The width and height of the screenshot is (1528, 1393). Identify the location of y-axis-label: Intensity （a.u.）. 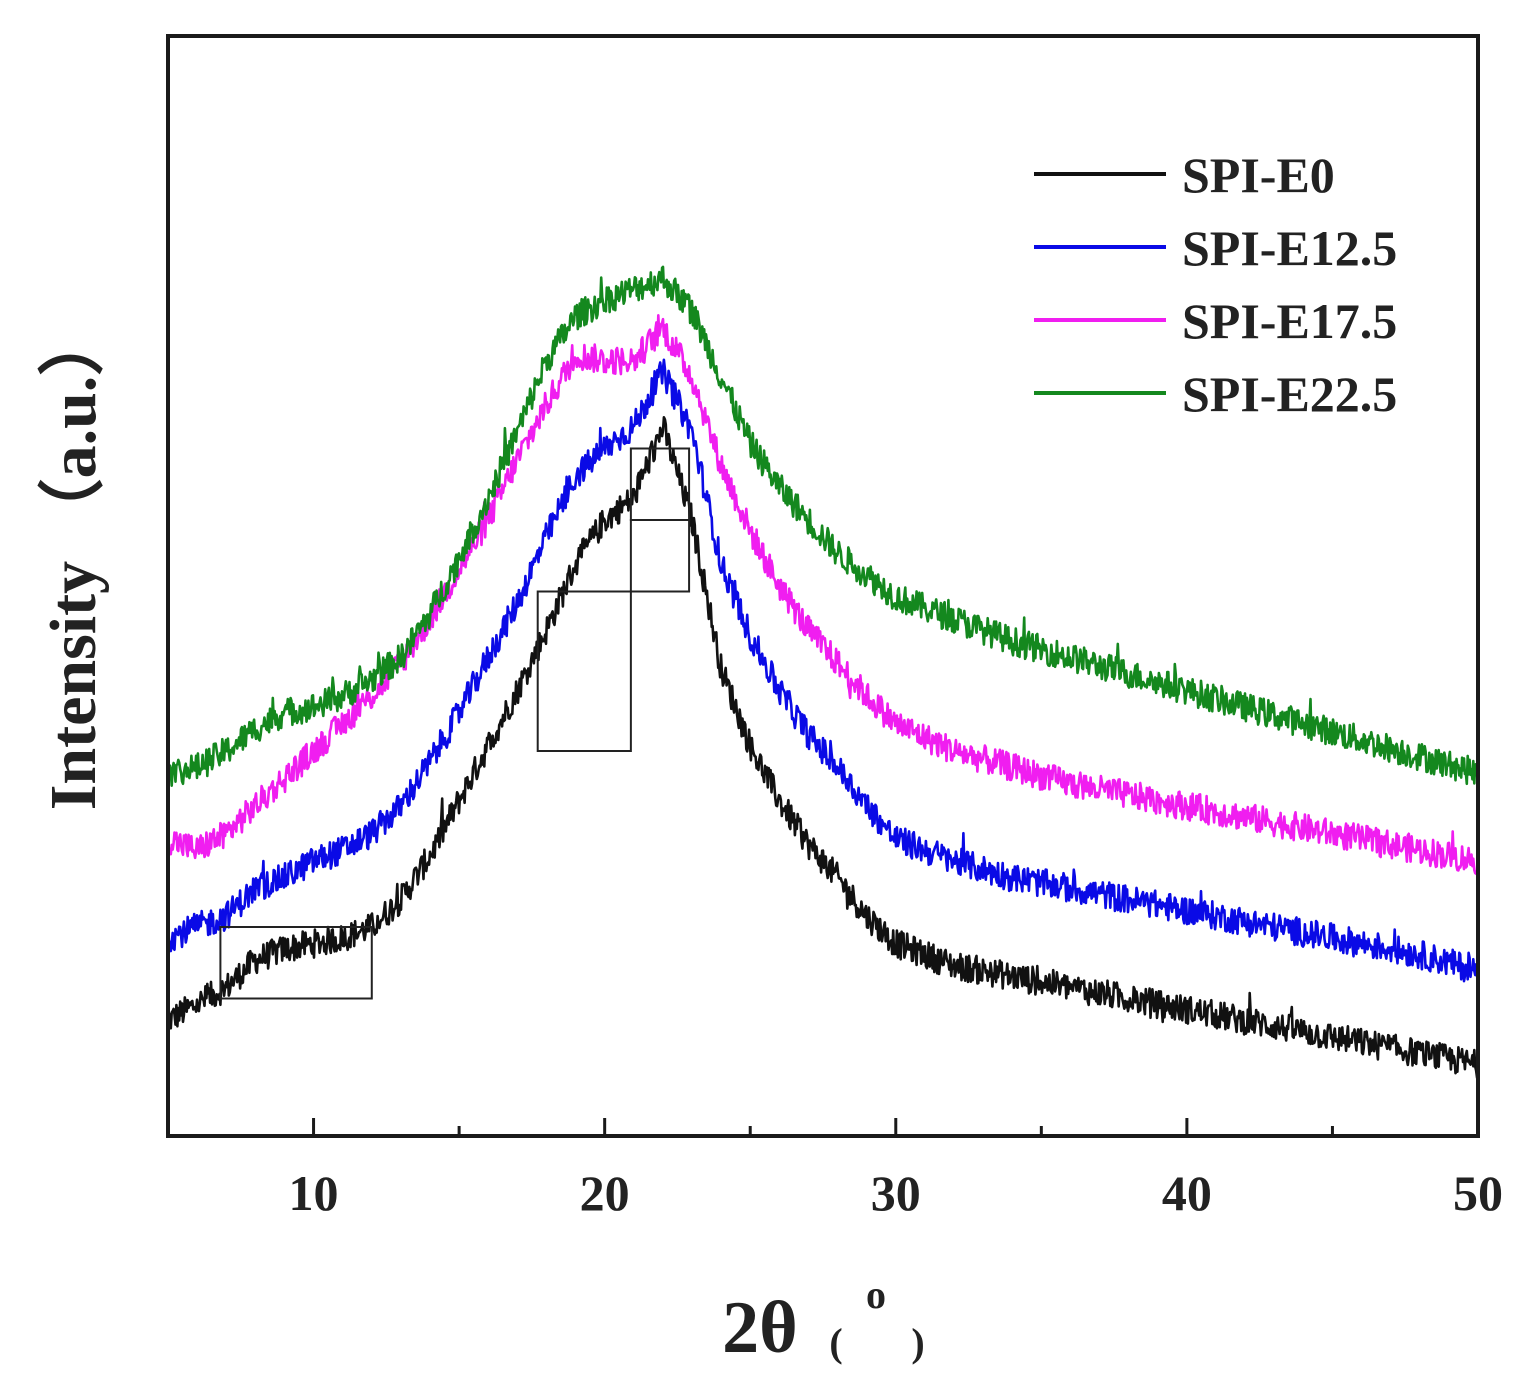
(73, 560).